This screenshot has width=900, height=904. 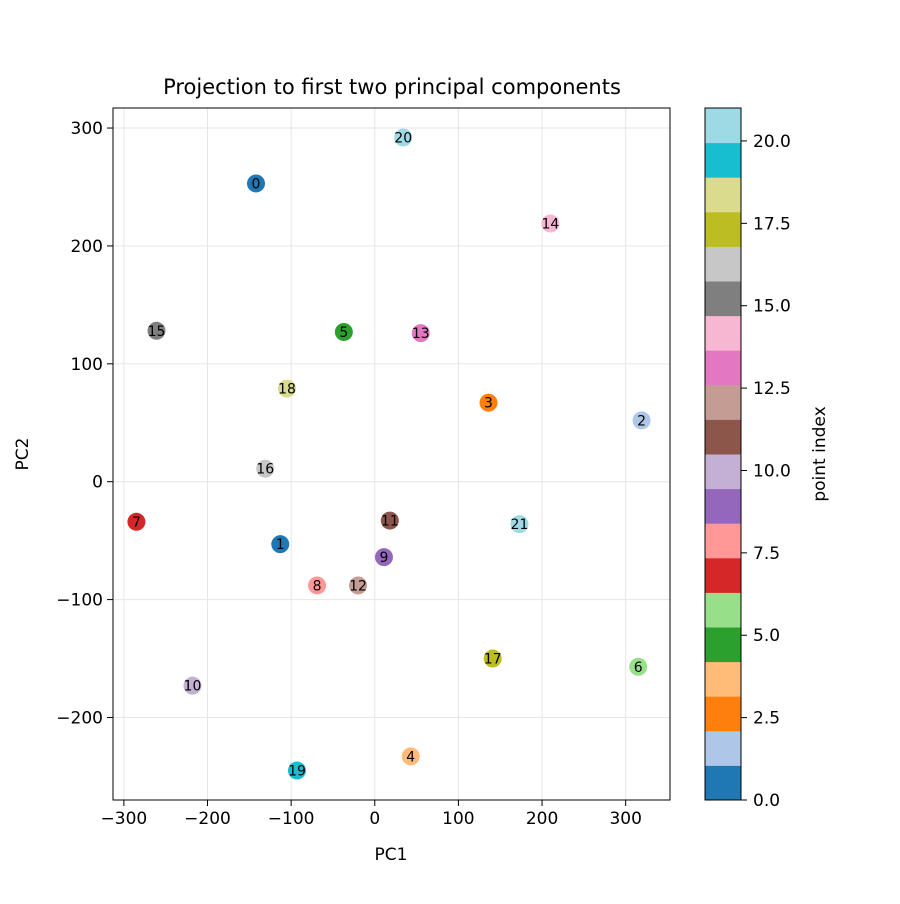 I want to click on data-point-5: 5, so click(x=343, y=331).